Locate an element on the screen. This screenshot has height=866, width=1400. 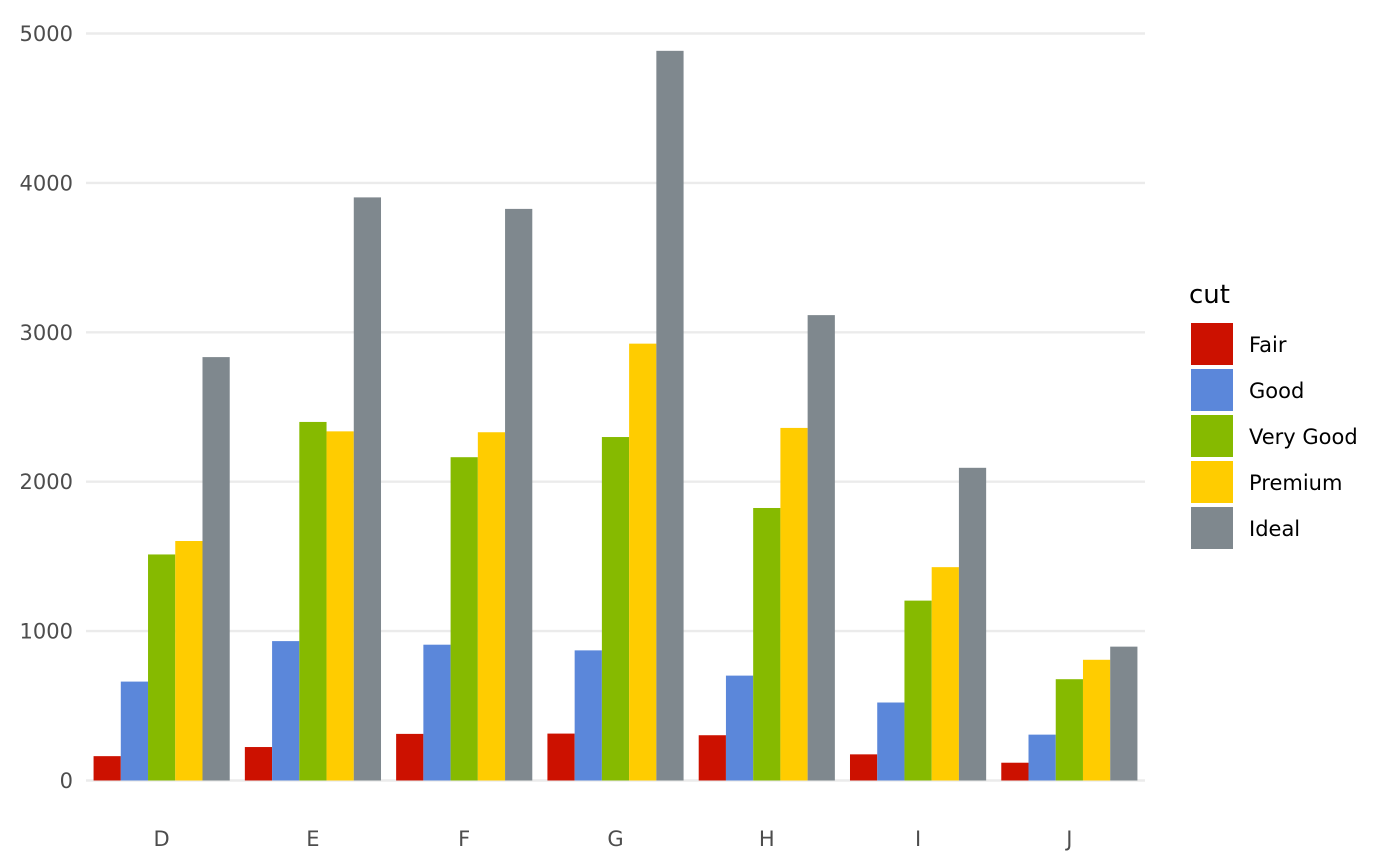
x-tick-label: F is located at coordinates (464, 839).